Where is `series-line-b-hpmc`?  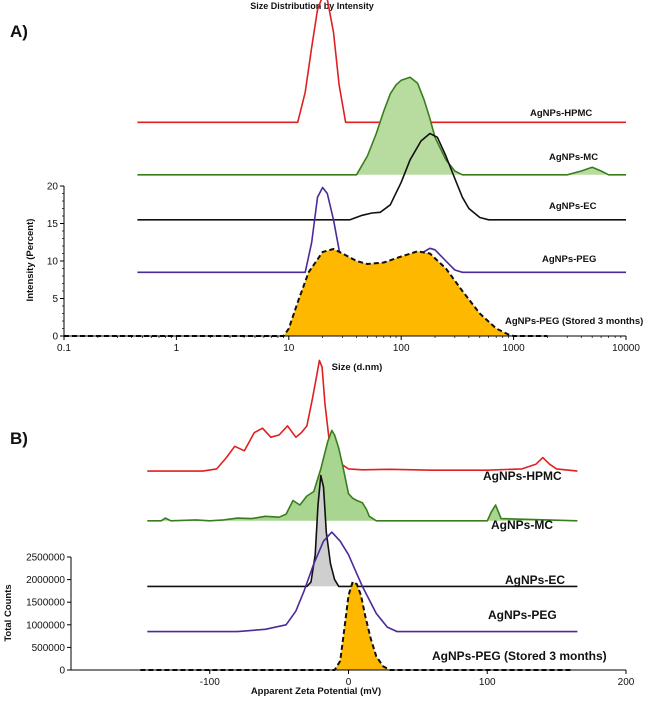 series-line-b-hpmc is located at coordinates (362, 415).